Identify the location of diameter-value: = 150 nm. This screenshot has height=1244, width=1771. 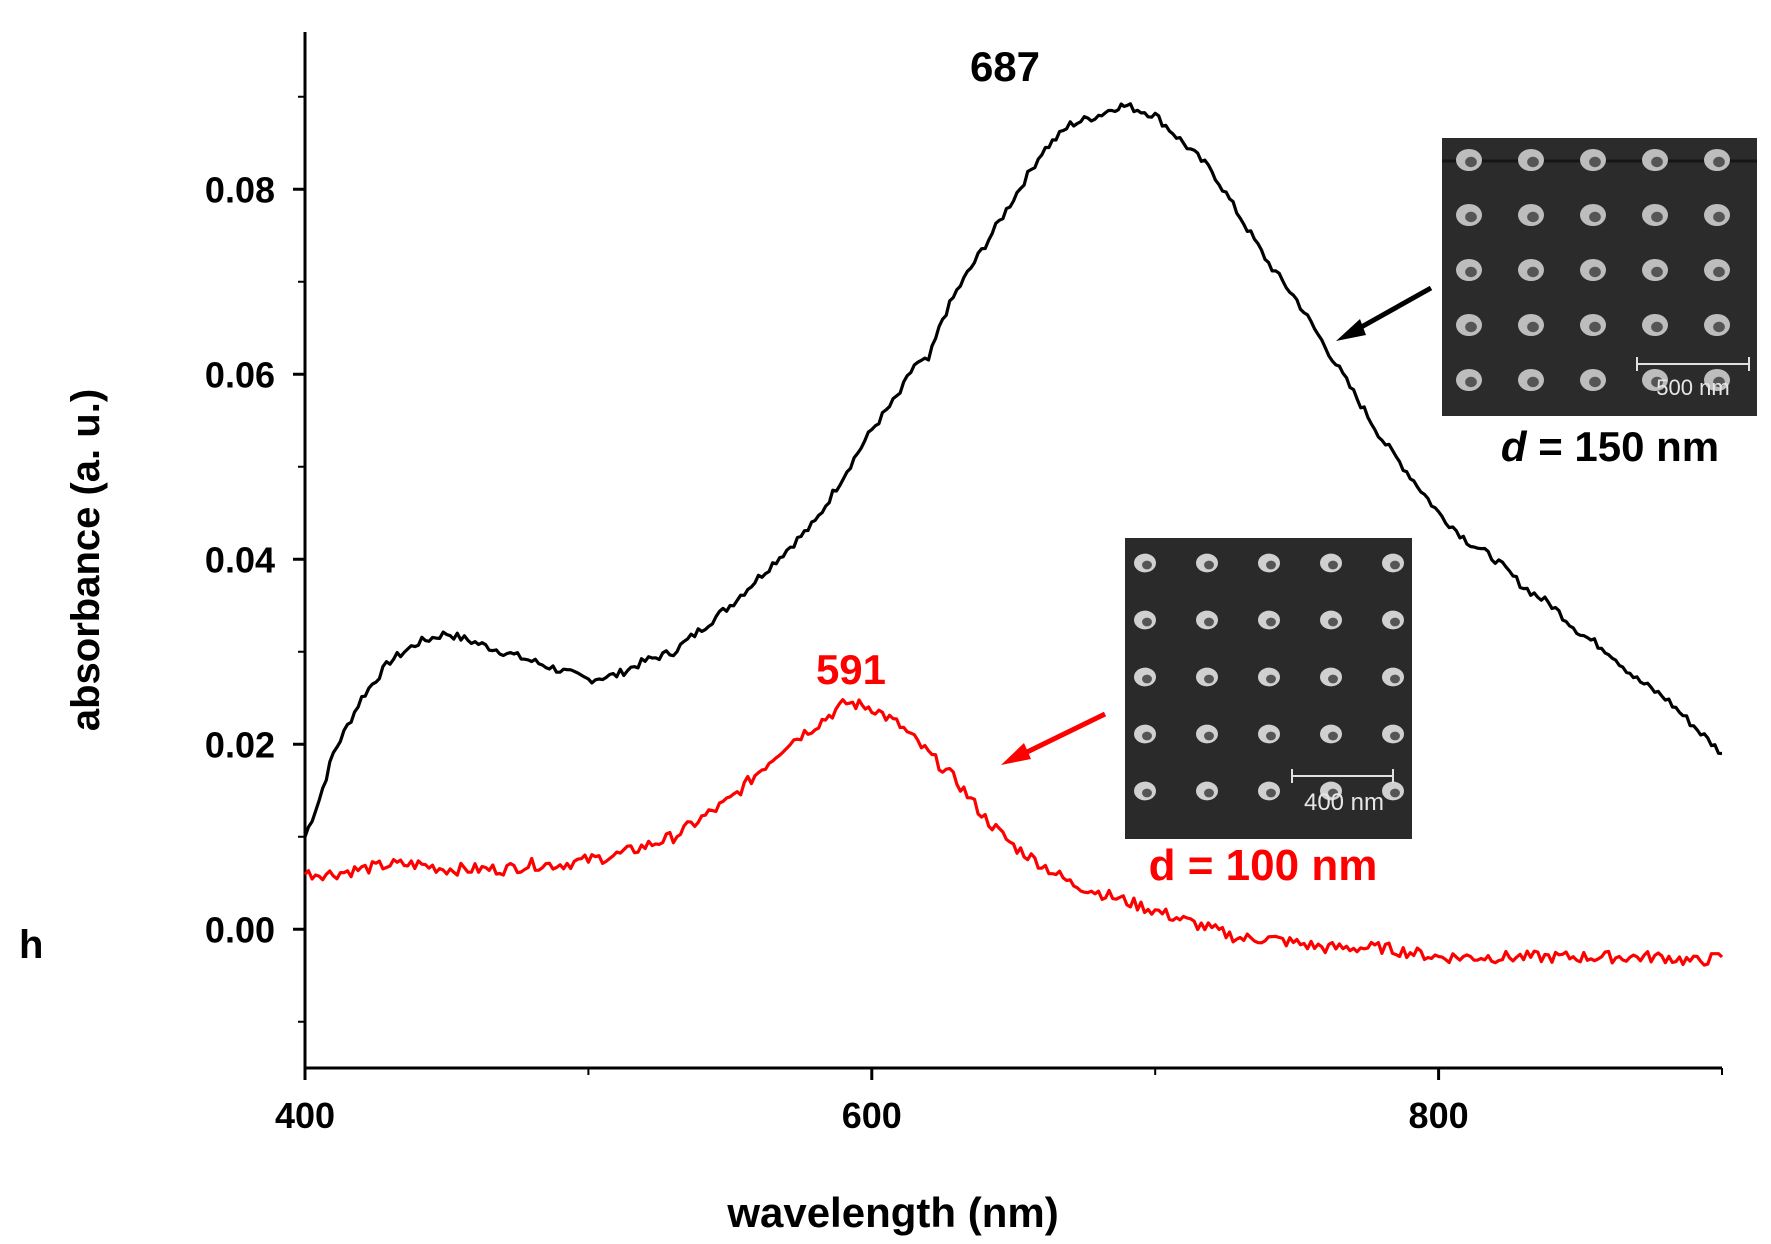
(1628, 446).